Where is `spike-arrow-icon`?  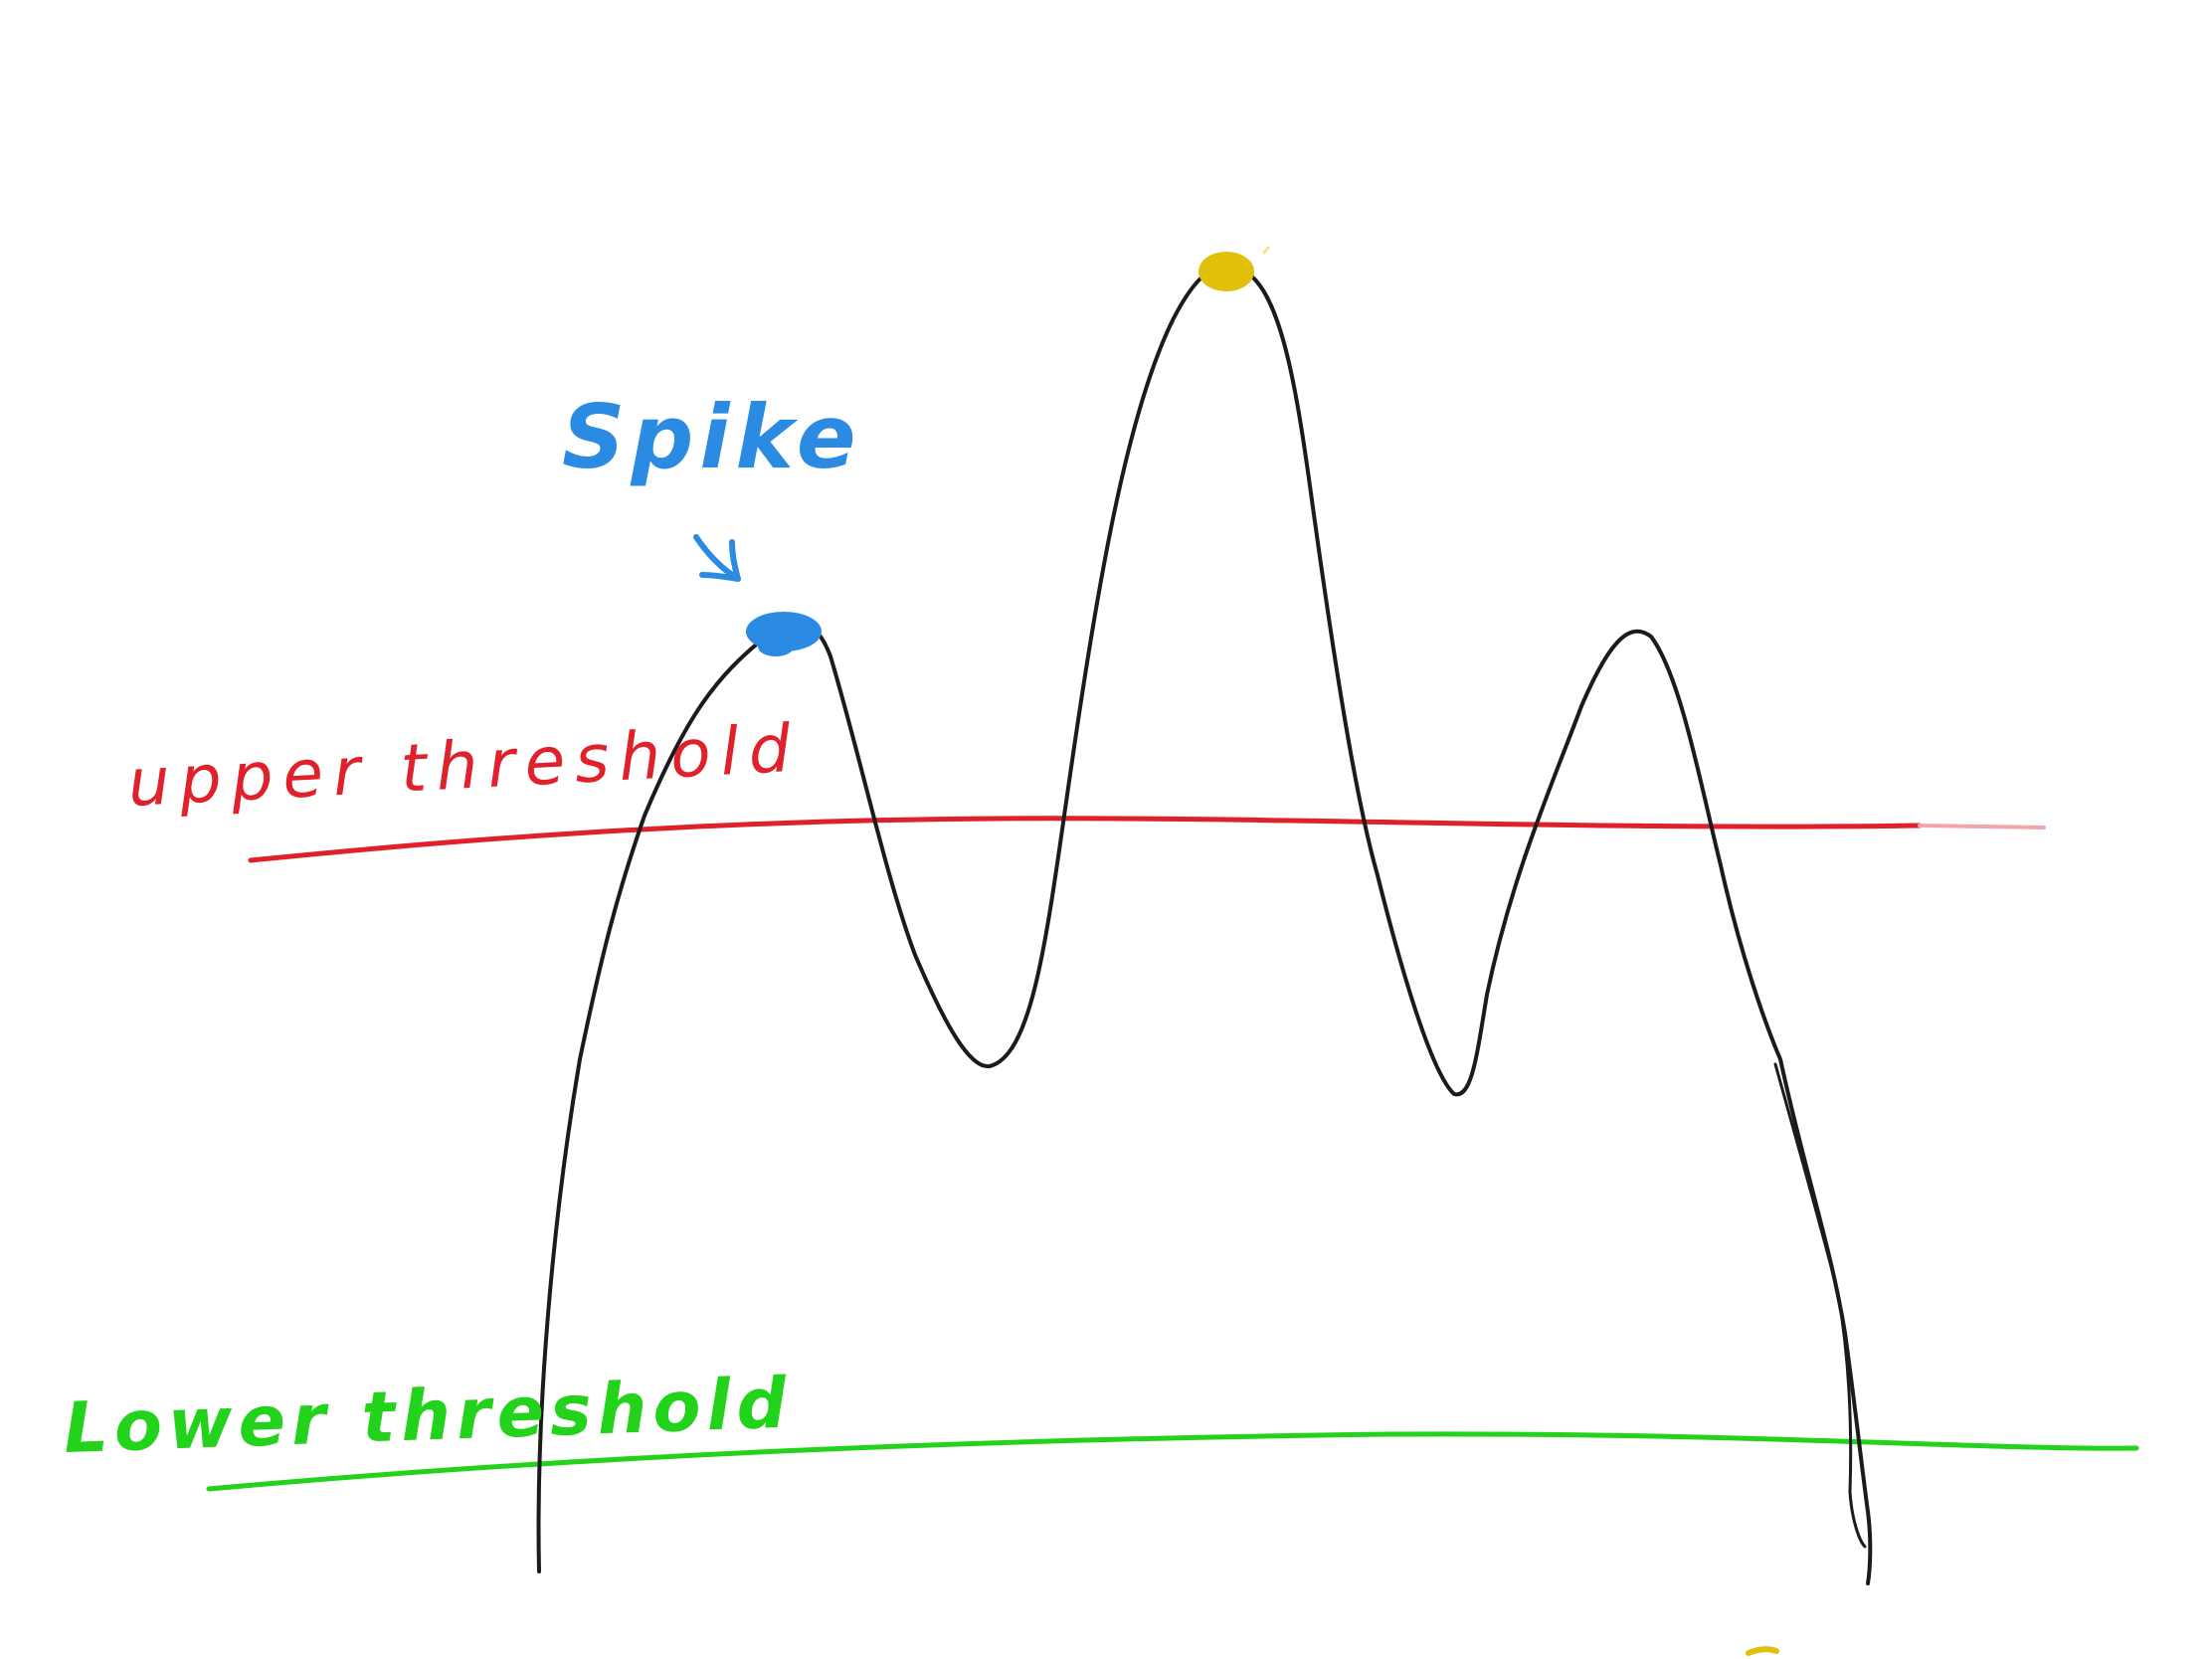
spike-arrow-icon is located at coordinates (717, 558).